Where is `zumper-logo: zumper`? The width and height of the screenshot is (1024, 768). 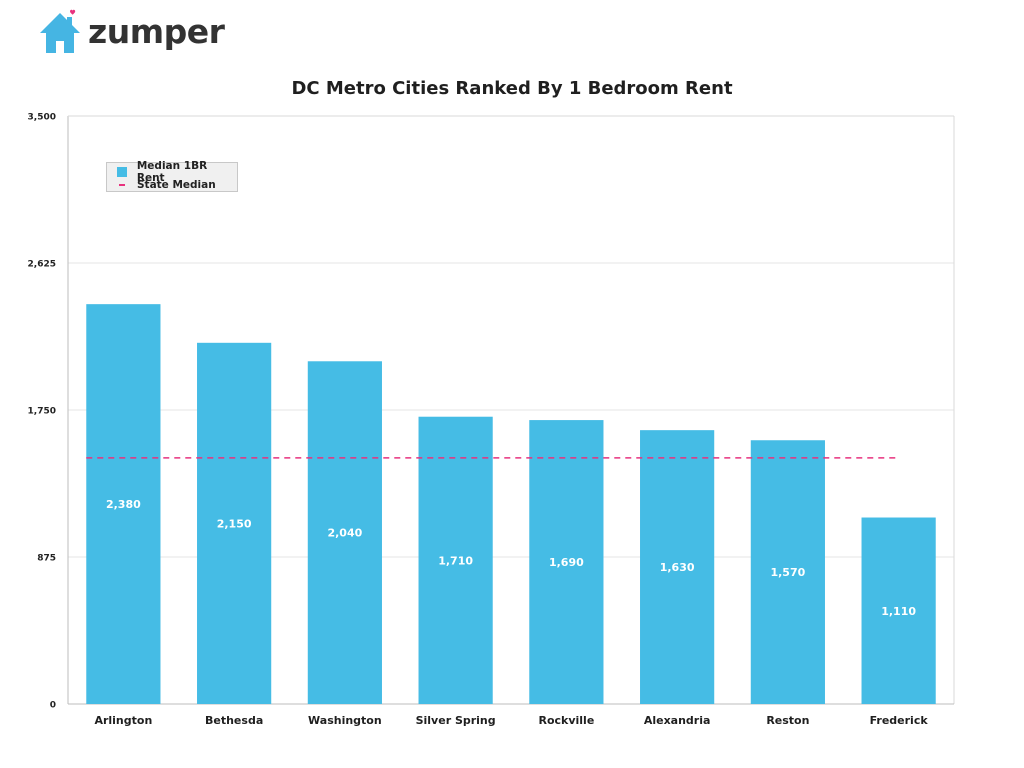 zumper-logo: zumper is located at coordinates (130, 32).